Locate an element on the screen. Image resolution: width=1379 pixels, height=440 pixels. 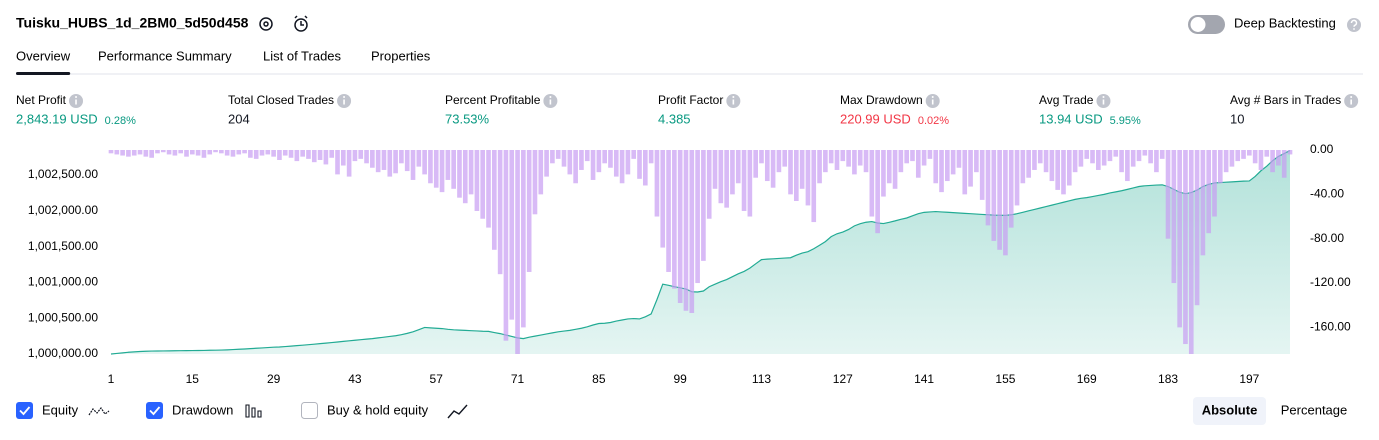
y-tick-label: 1,001,000.00 is located at coordinates (63, 282).